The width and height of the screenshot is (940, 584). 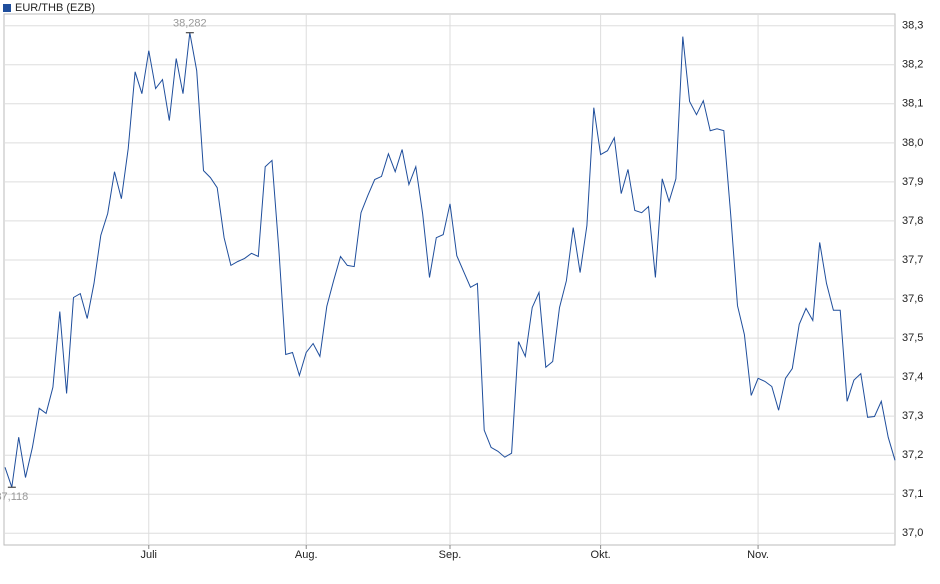 I want to click on x-tick-label: Nov., so click(x=758, y=555).